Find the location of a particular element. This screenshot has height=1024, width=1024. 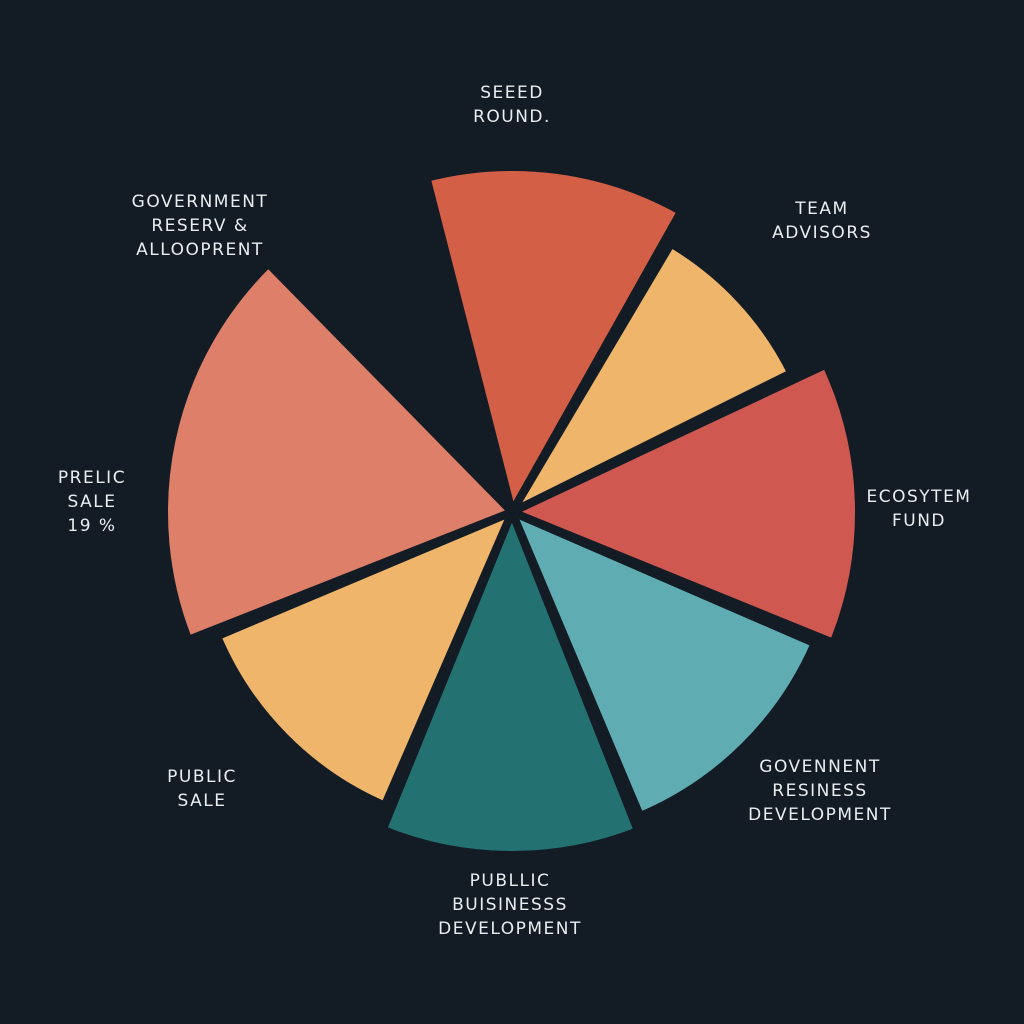

slice-label-line: TEAM is located at coordinates (821, 209).